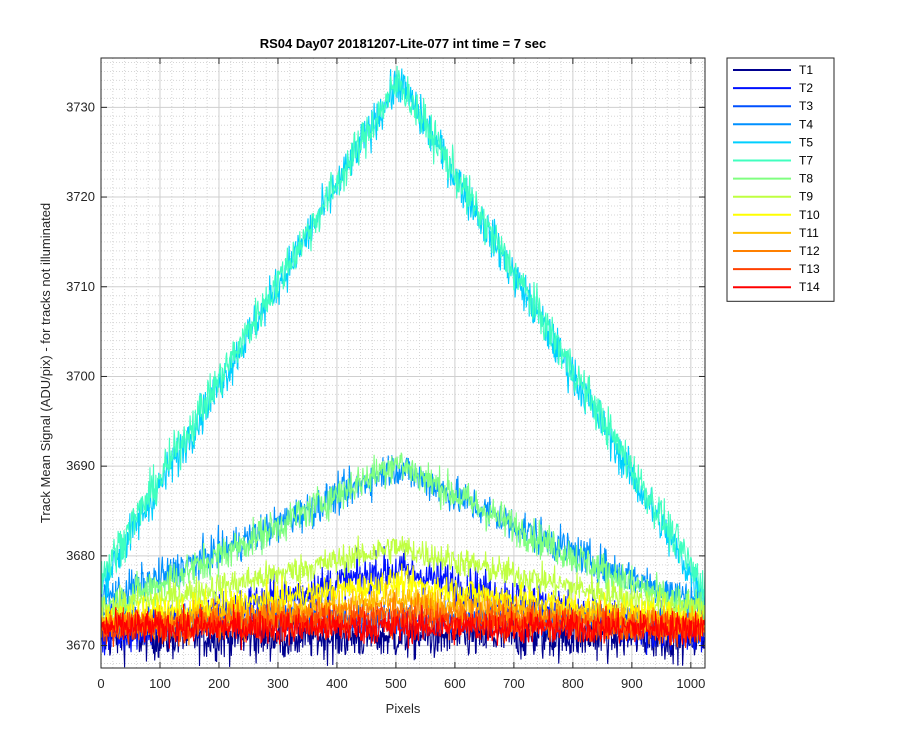 Image resolution: width=900 pixels, height=750 pixels. What do you see at coordinates (632, 683) in the screenshot?
I see `x-tick-label: 900` at bounding box center [632, 683].